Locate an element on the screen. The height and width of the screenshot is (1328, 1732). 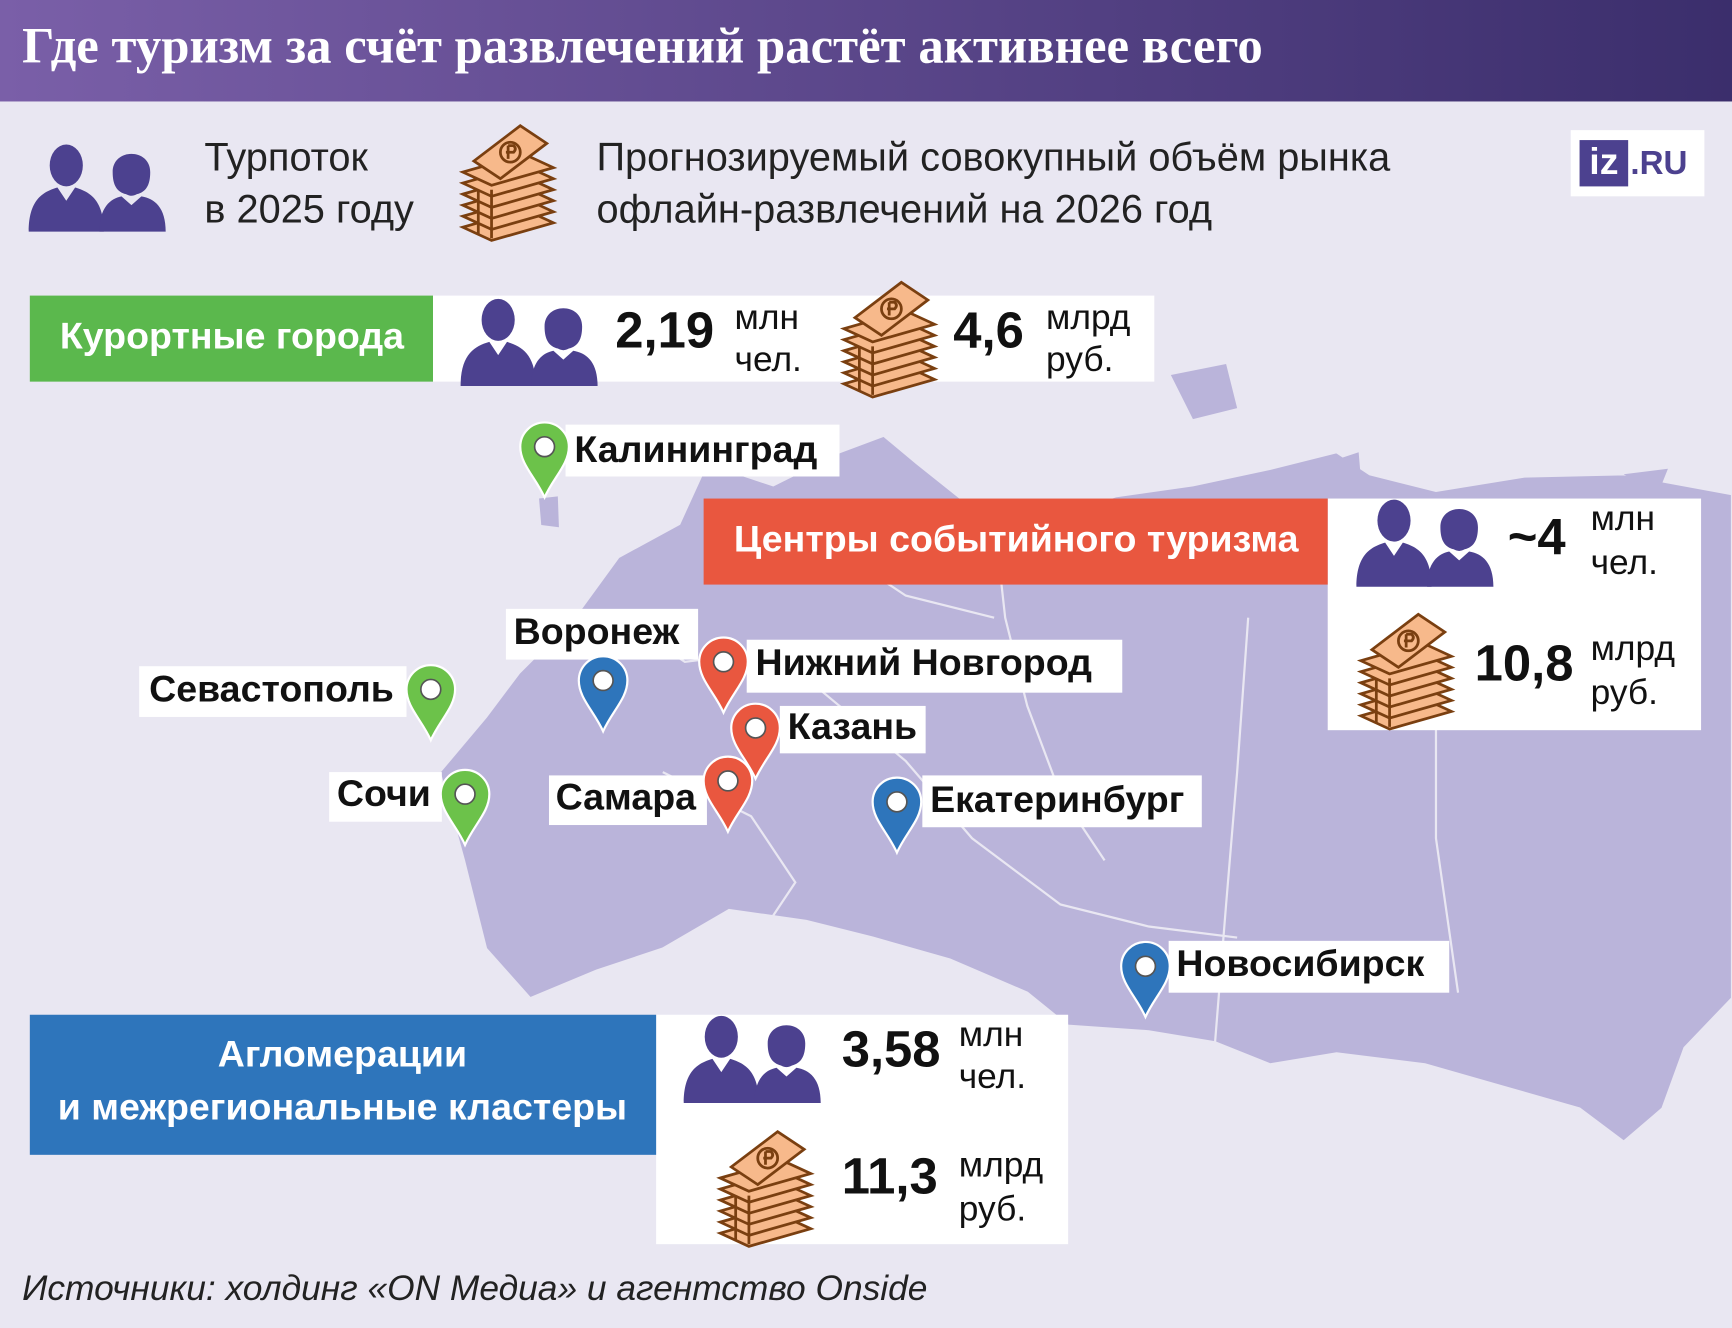
city-name: Севастополь is located at coordinates (271, 688).